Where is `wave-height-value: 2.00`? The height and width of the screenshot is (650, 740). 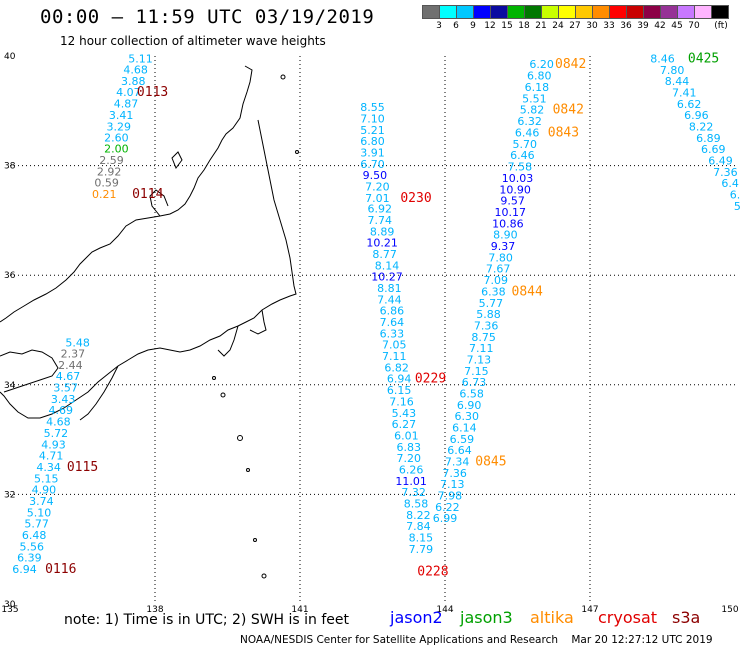
wave-height-value: 2.00 is located at coordinates (116, 148).